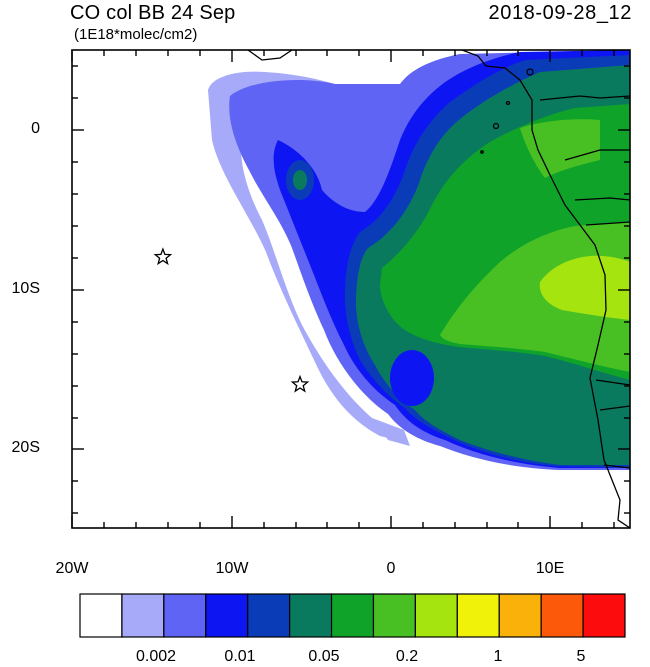 The image size is (650, 667). Describe the element at coordinates (153, 13) in the screenshot. I see `map-title: CO col BB 24 Sep` at that location.